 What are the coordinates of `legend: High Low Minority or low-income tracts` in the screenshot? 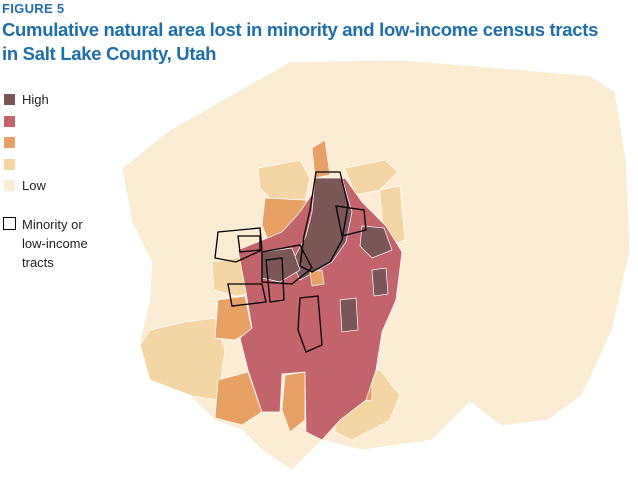 It's located at (53, 180).